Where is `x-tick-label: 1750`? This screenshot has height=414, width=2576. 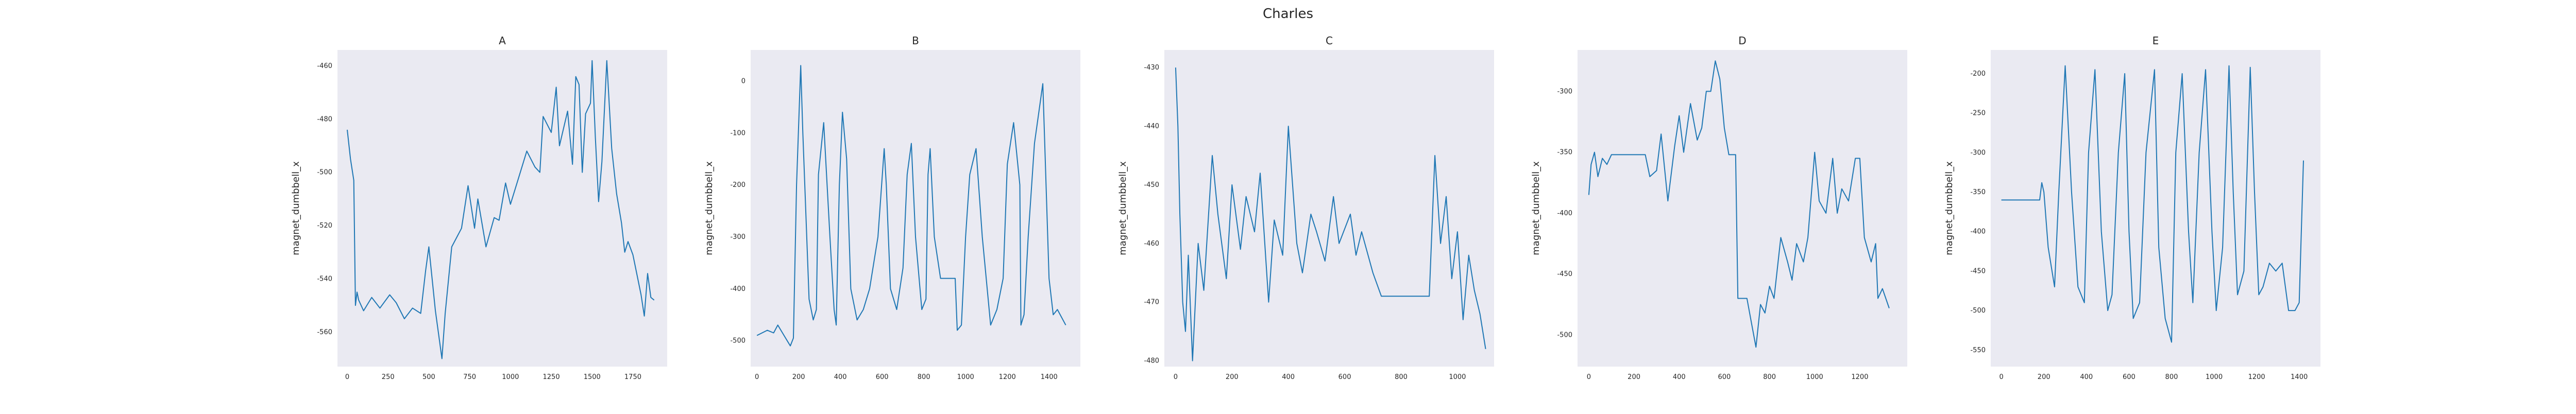 x-tick-label: 1750 is located at coordinates (632, 377).